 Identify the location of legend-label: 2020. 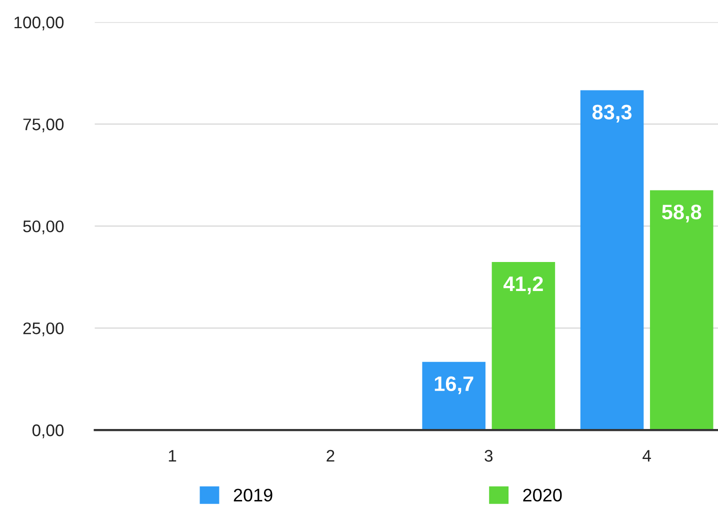
(542, 495).